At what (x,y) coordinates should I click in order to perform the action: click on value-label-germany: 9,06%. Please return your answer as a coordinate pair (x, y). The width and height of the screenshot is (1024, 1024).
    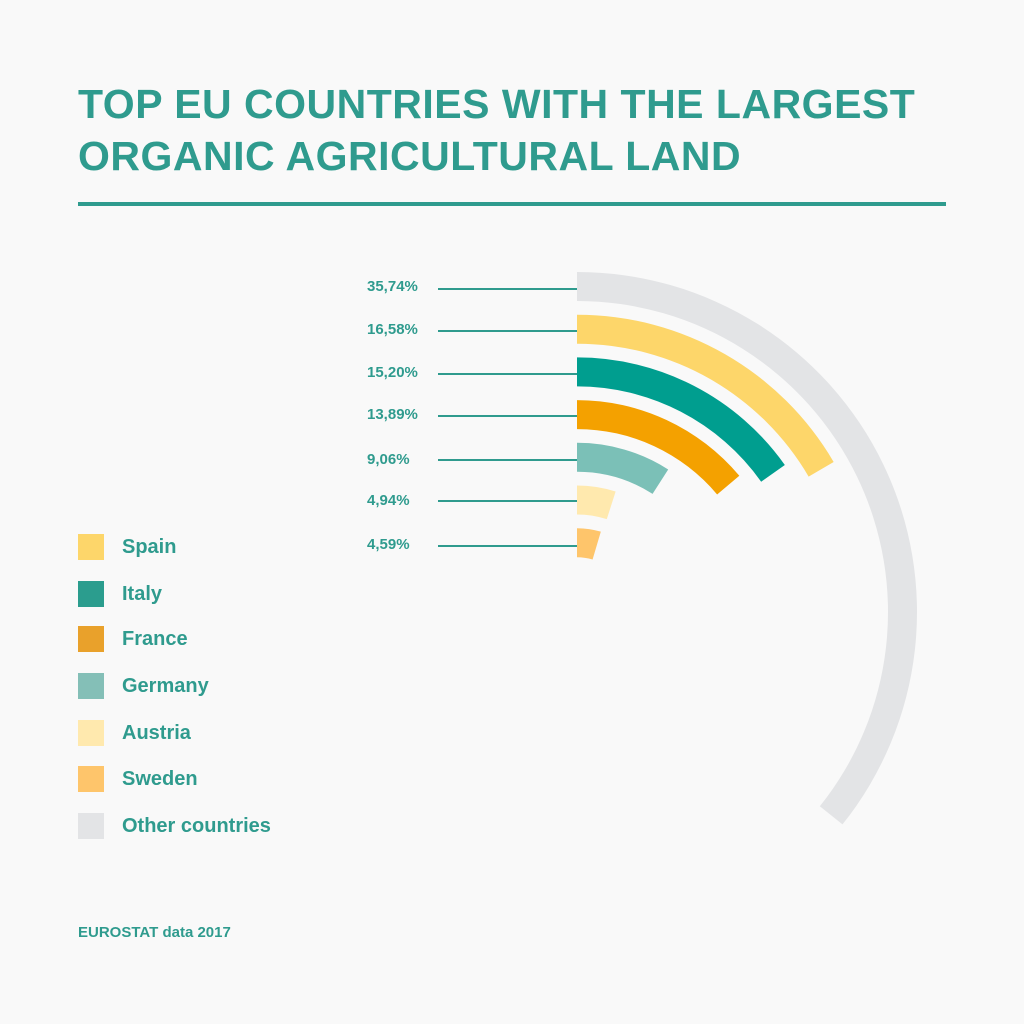
    Looking at the image, I should click on (388, 459).